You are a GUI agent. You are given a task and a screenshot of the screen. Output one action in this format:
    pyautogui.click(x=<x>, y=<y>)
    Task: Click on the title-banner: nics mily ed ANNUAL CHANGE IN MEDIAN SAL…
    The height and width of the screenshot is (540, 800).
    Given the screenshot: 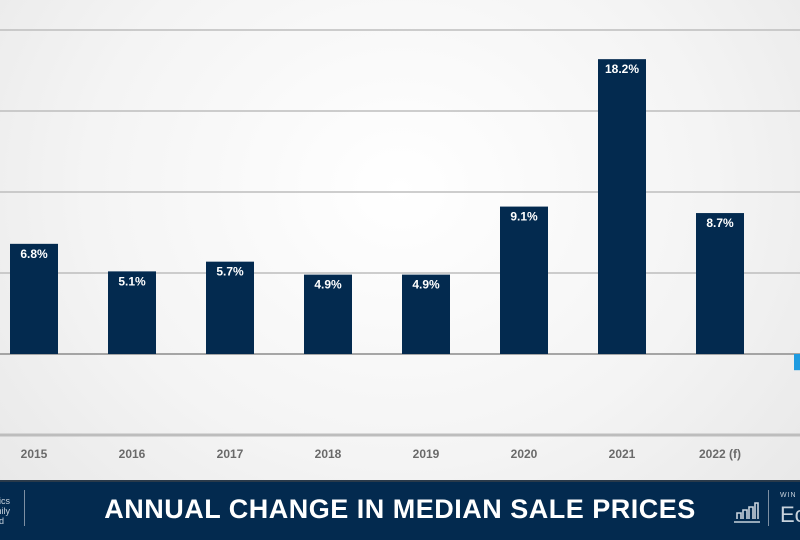 What is the action you would take?
    pyautogui.click(x=400, y=510)
    